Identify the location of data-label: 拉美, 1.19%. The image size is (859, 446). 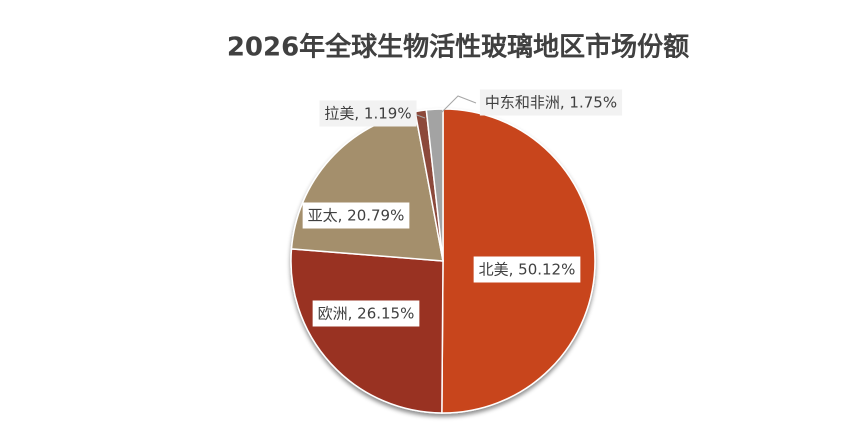
(367, 114).